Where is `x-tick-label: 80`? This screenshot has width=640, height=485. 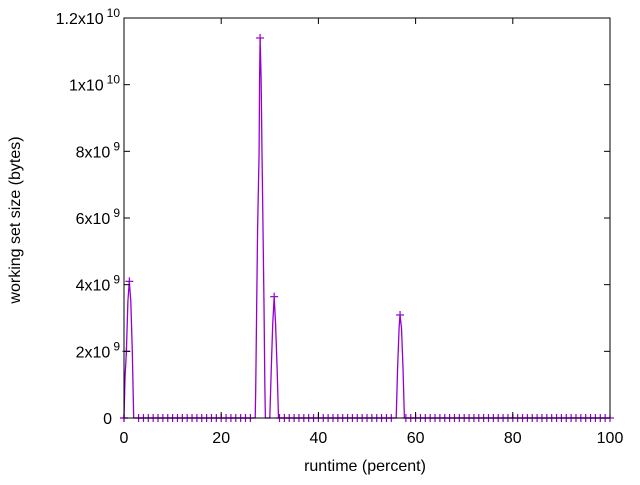
x-tick-label: 80 is located at coordinates (513, 438).